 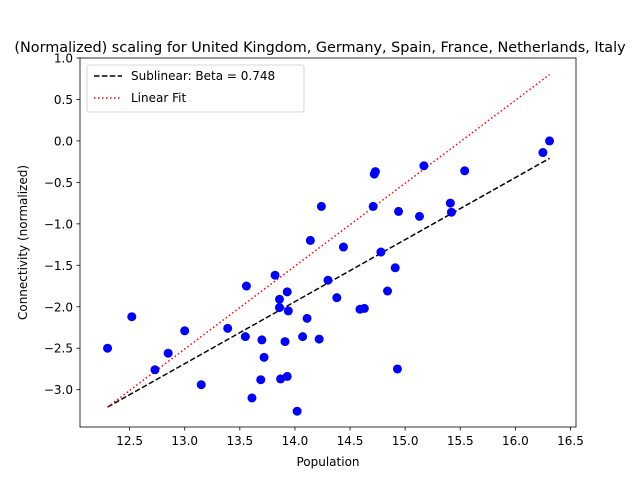 I want to click on y-tick-label: −2.5, so click(x=58, y=349).